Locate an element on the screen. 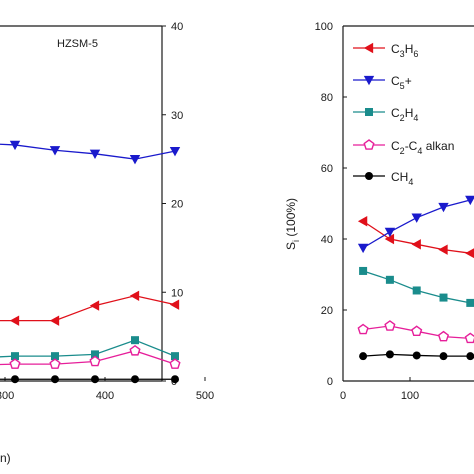 The height and width of the screenshot is (474, 474). legend-marker-alkane is located at coordinates (369, 144).